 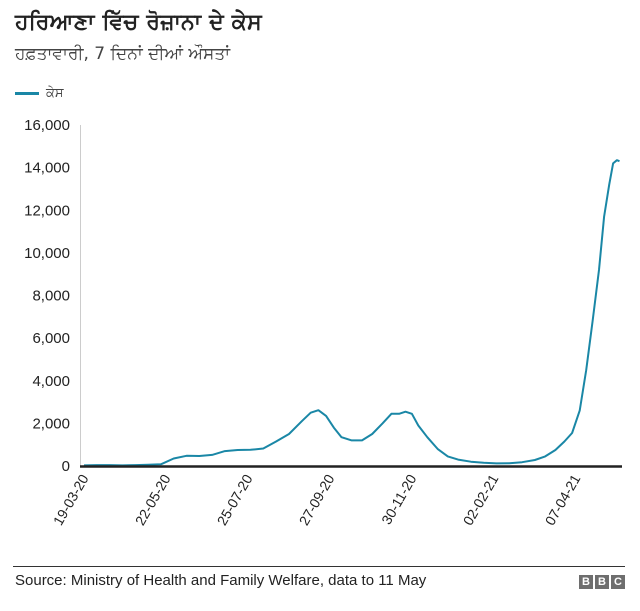 I want to click on y-tick-label: 0, so click(x=66, y=466).